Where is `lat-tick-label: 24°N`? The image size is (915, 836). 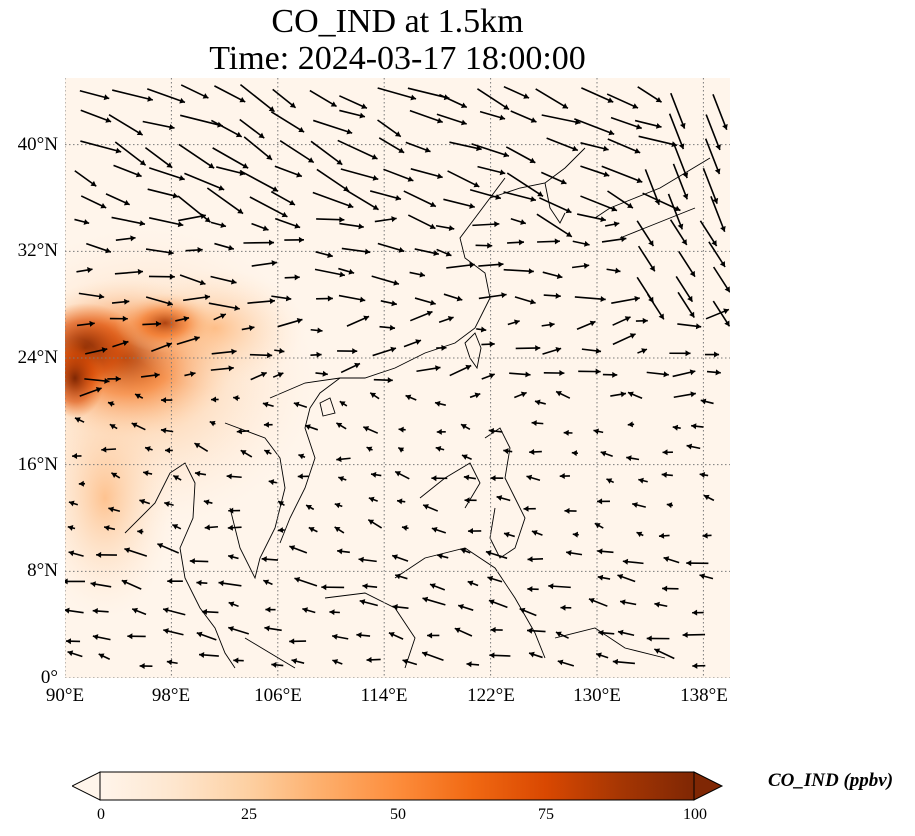 lat-tick-label: 24°N is located at coordinates (37, 357).